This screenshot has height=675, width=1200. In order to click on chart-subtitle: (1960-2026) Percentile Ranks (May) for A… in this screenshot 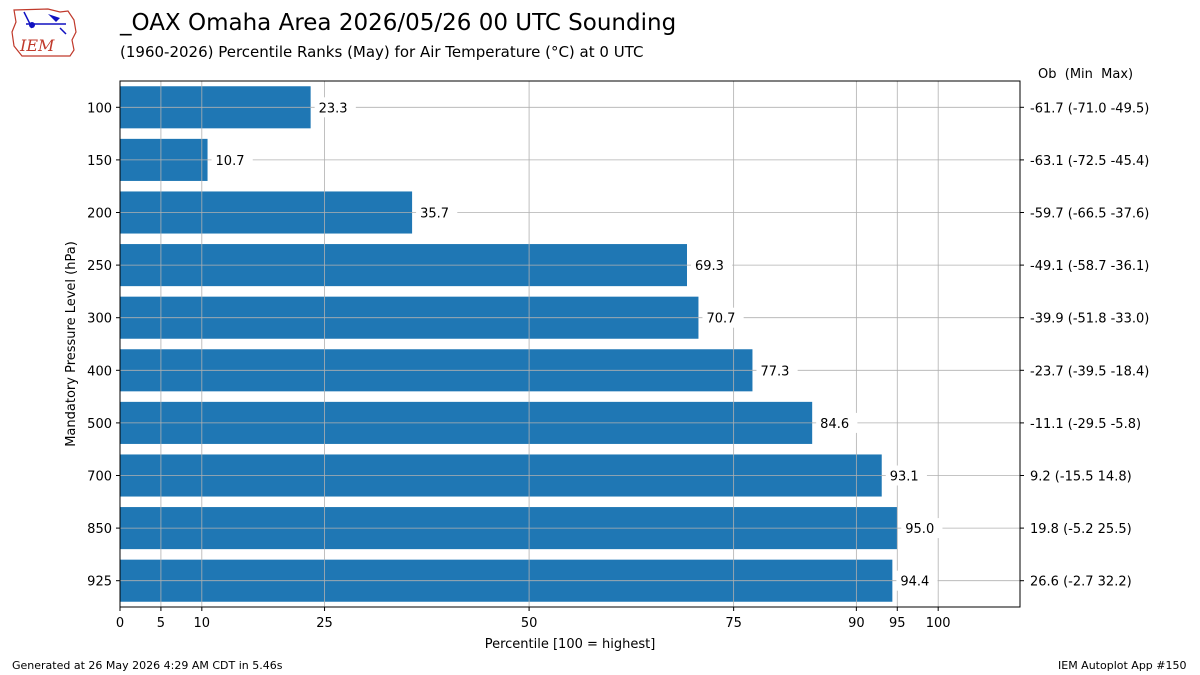, I will do `click(382, 52)`.